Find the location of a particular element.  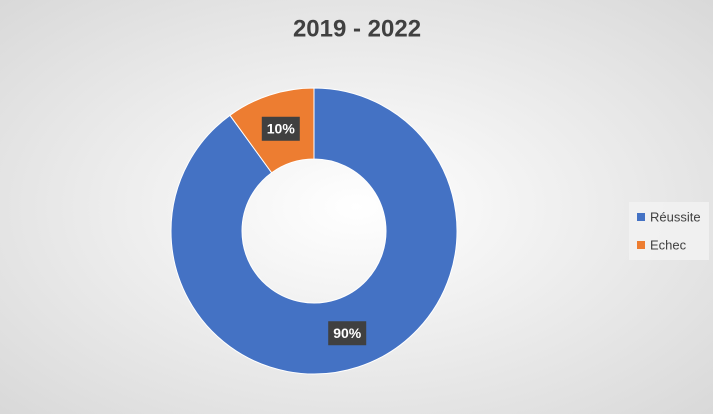

legend-label: Echec is located at coordinates (668, 244).